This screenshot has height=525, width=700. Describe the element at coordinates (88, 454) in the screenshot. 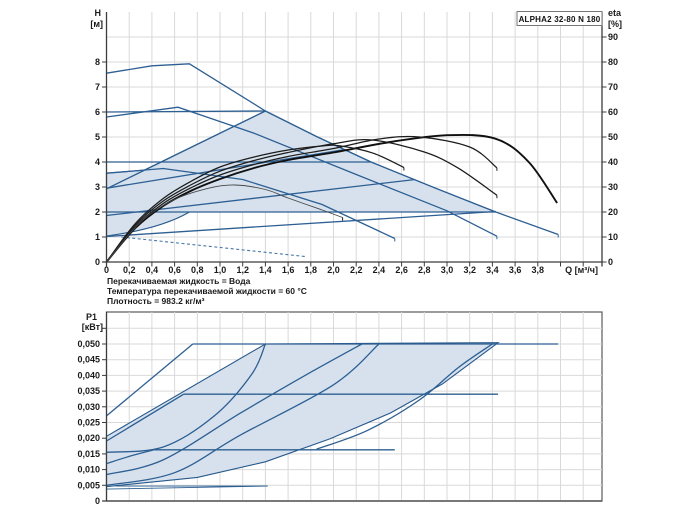

I see `svg-text: 0,015` at that location.